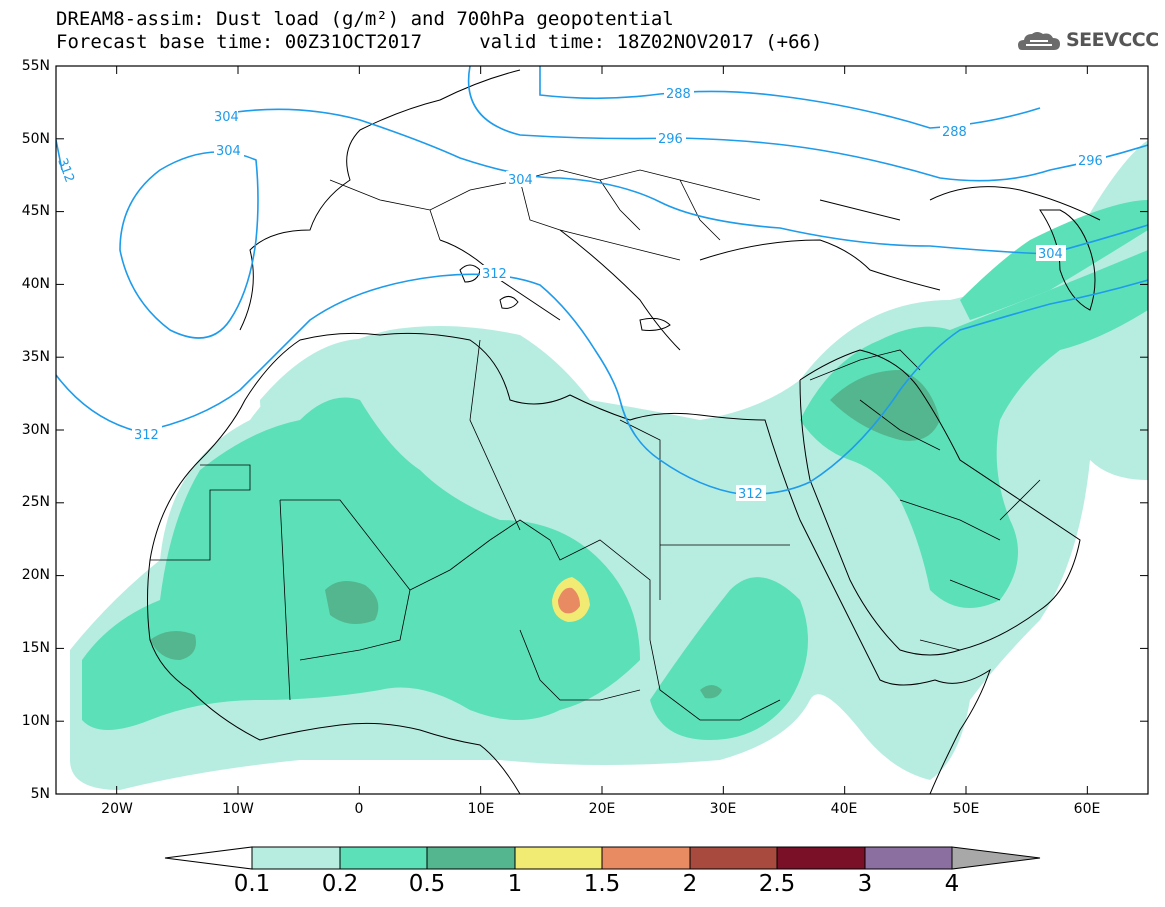 This screenshot has width=1165, height=907. What do you see at coordinates (35, 211) in the screenshot?
I see `lat-label-45n: 45N` at bounding box center [35, 211].